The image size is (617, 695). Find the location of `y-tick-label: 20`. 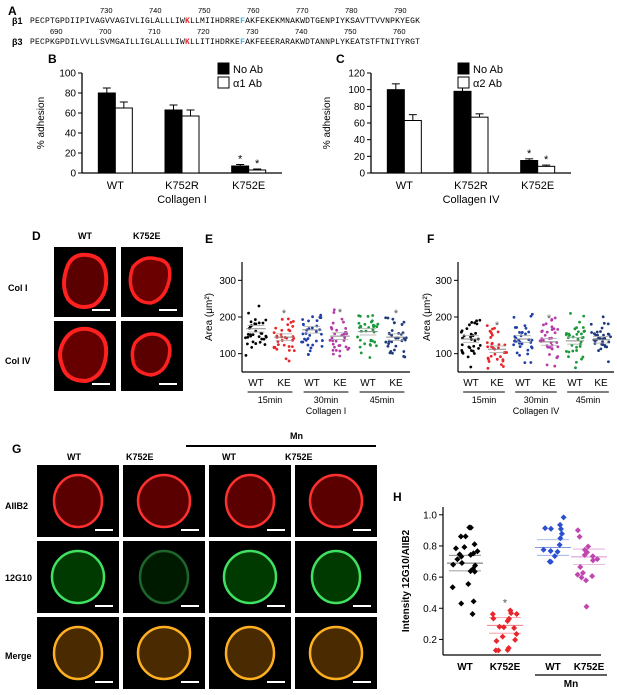

y-tick-label: 20 is located at coordinates (360, 157).